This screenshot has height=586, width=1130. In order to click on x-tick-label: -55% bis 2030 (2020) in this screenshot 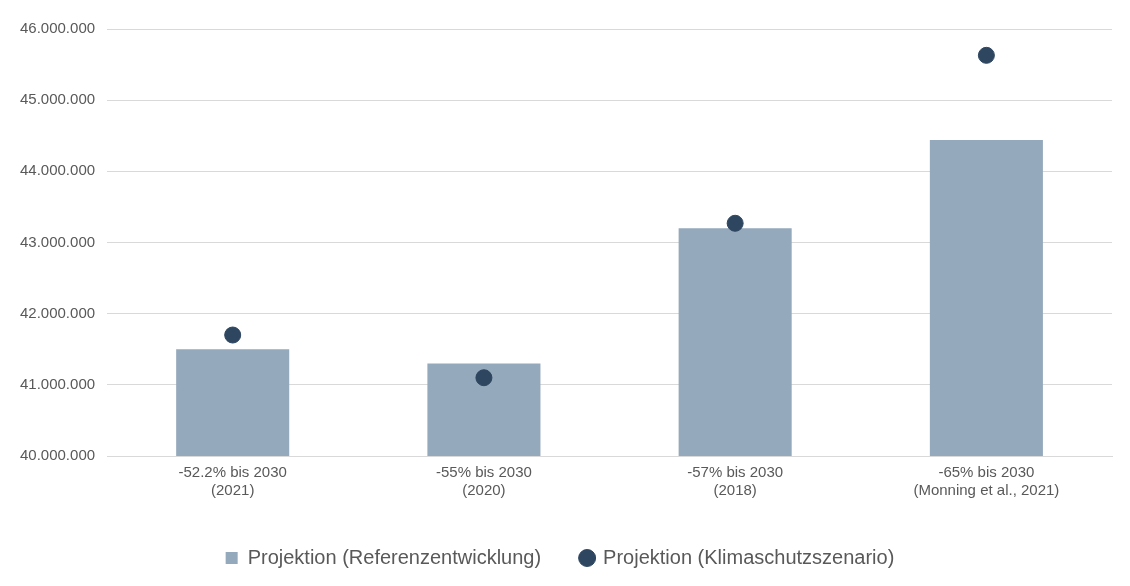, I will do `click(483, 481)`.